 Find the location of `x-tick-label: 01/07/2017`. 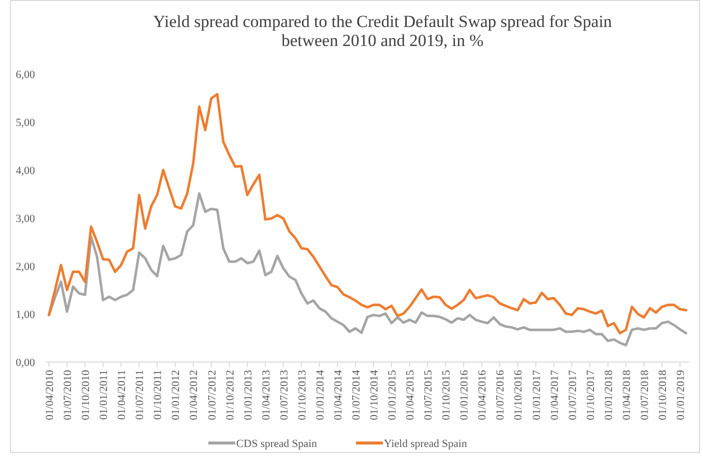

x-tick-label: 01/07/2017 is located at coordinates (572, 395).